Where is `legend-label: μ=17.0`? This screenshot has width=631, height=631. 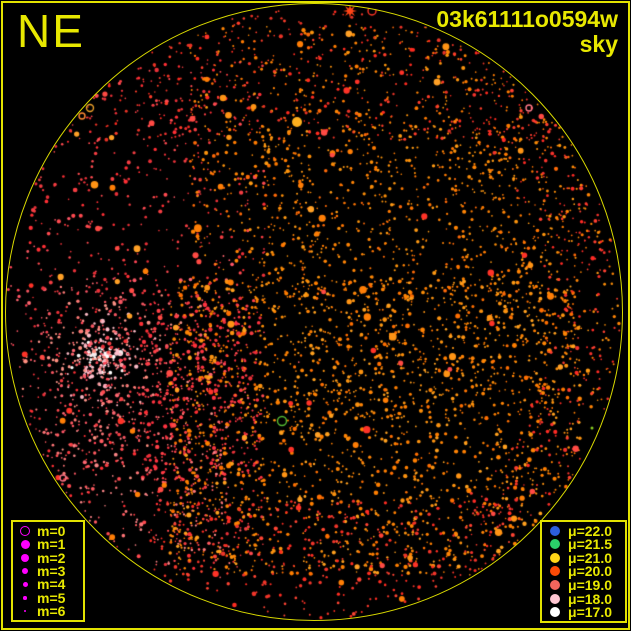 legend-label: μ=17.0 is located at coordinates (590, 612).